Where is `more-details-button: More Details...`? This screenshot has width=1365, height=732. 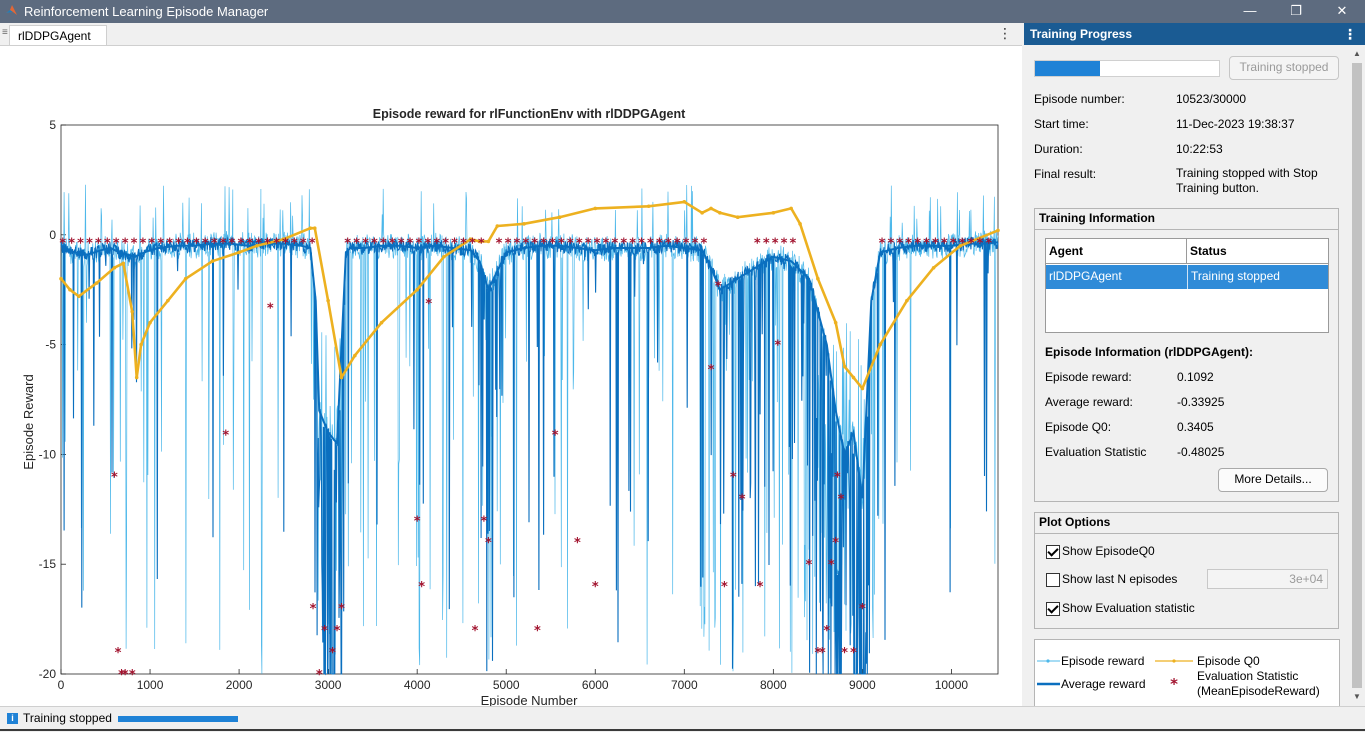
more-details-button: More Details... is located at coordinates (1273, 480).